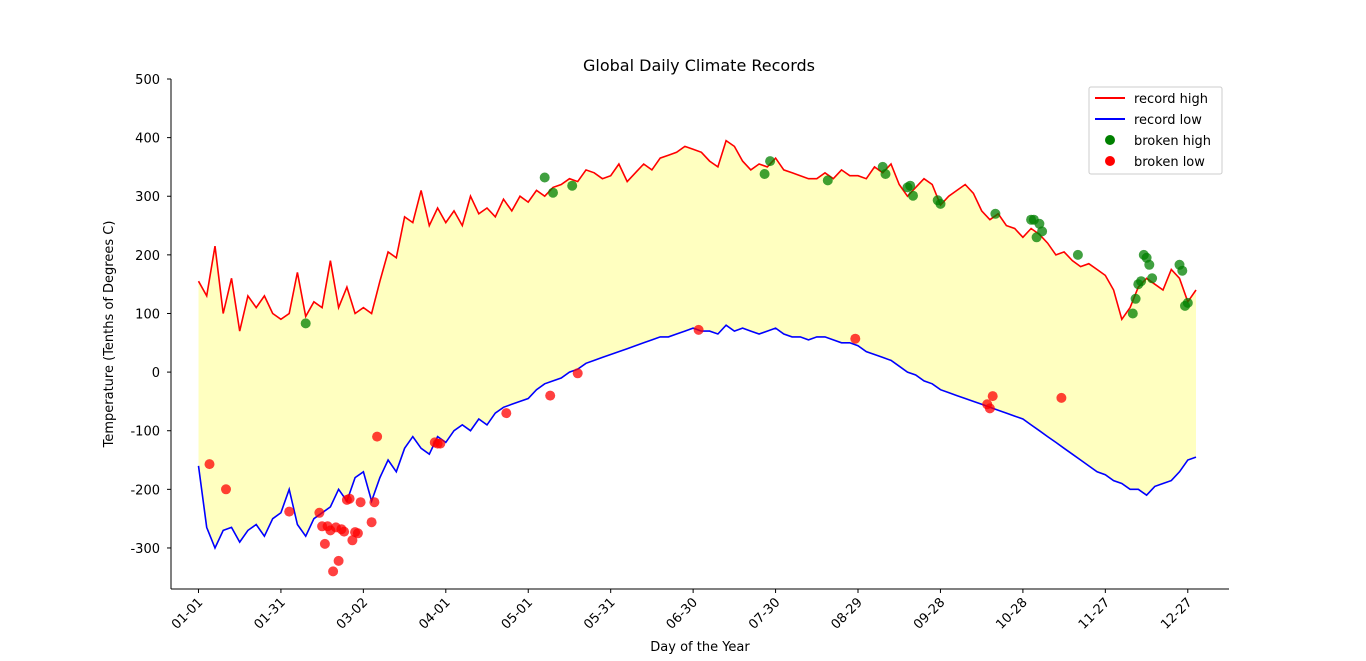 The width and height of the screenshot is (1366, 661). What do you see at coordinates (352, 613) in the screenshot?
I see `x-tick-label: 03-02` at bounding box center [352, 613].